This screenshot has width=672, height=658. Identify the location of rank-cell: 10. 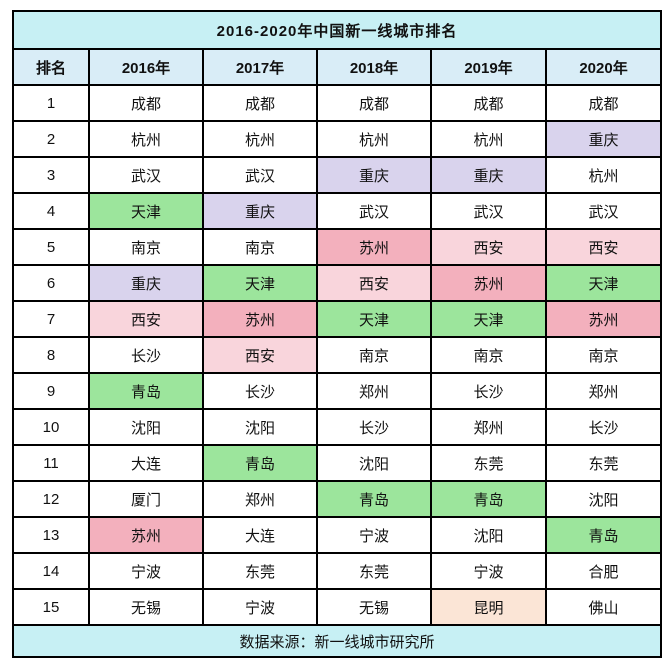
(51, 427).